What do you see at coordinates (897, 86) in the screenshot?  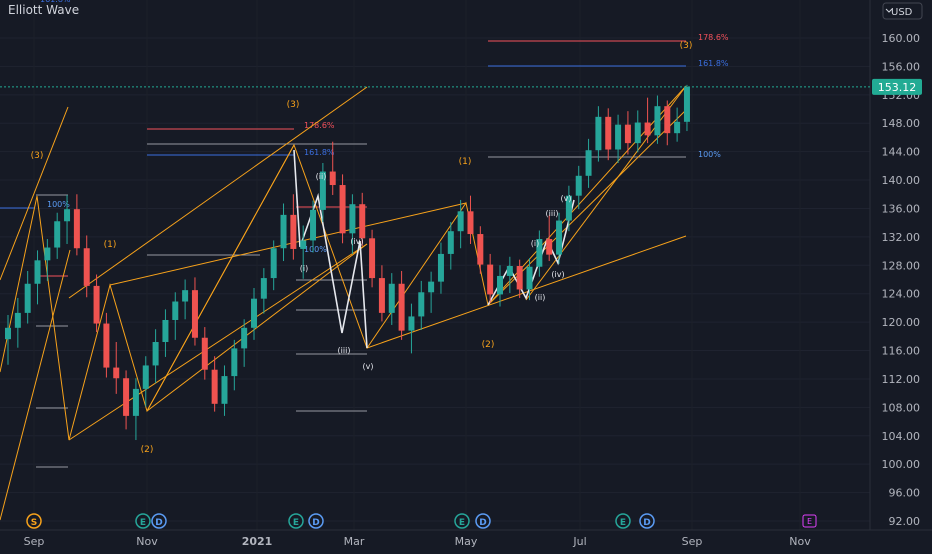 I see `last-price-tag` at bounding box center [897, 86].